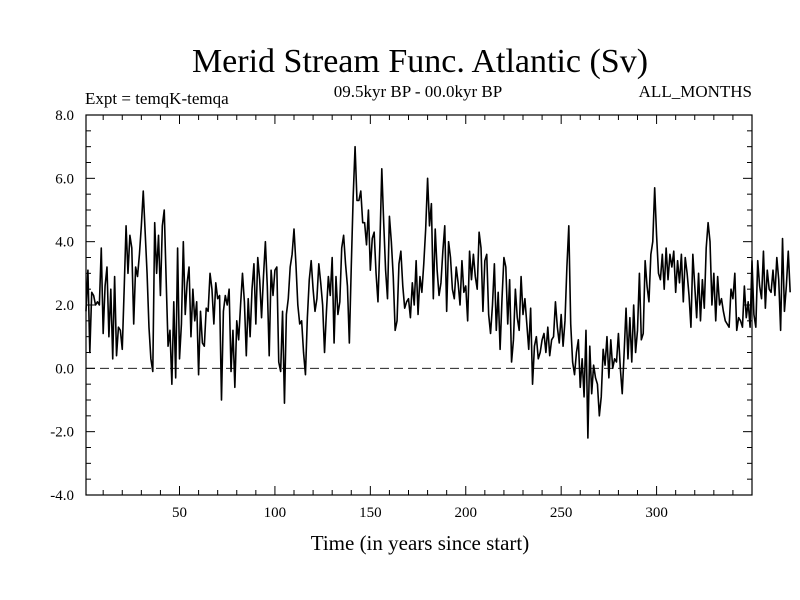  Describe the element at coordinates (561, 513) in the screenshot. I see `x-tick-label: 250` at that location.